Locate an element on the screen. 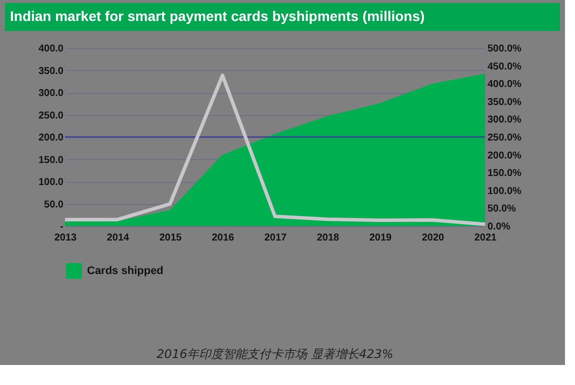 The image size is (575, 385). y2-tick-label: 400.0% is located at coordinates (505, 84).